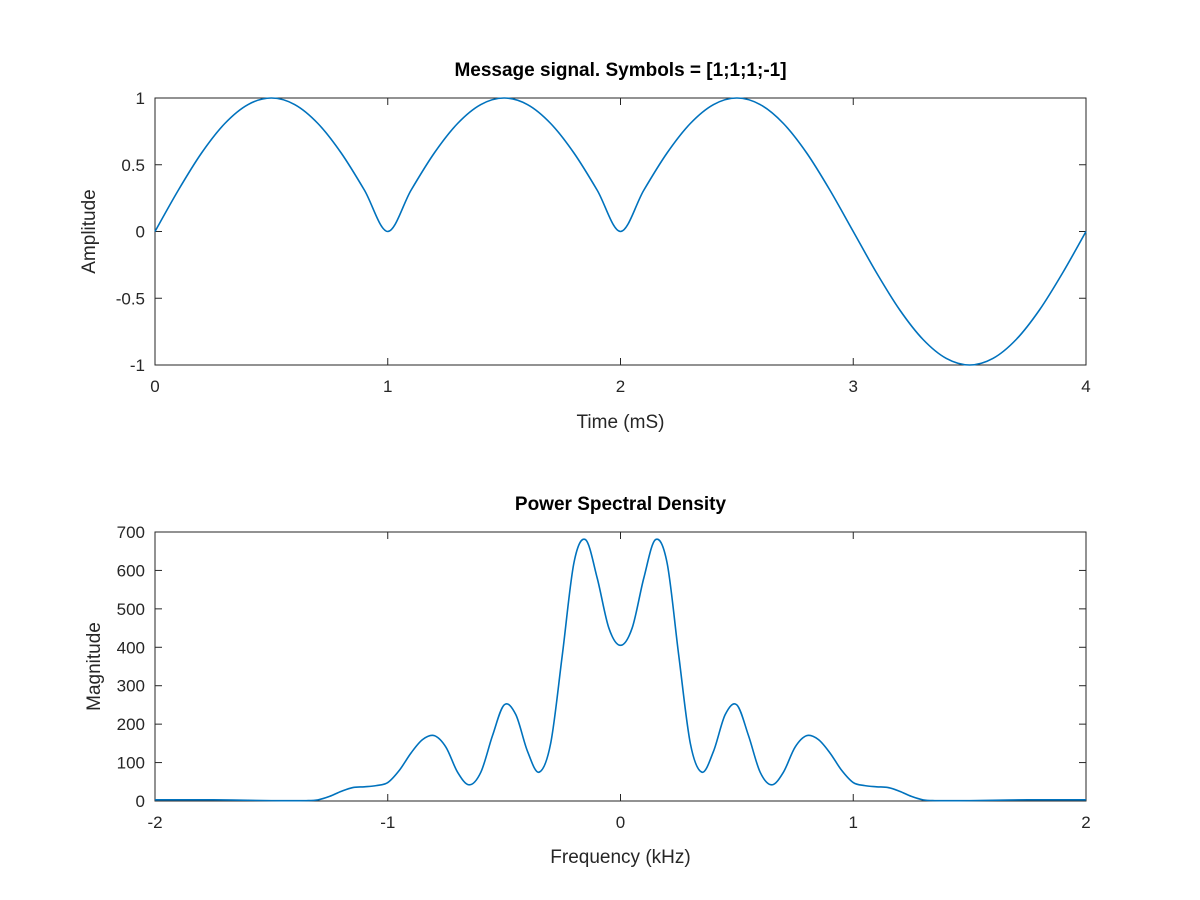  Describe the element at coordinates (154, 386) in the screenshot. I see `message-signal-xtick-label: 0` at that location.